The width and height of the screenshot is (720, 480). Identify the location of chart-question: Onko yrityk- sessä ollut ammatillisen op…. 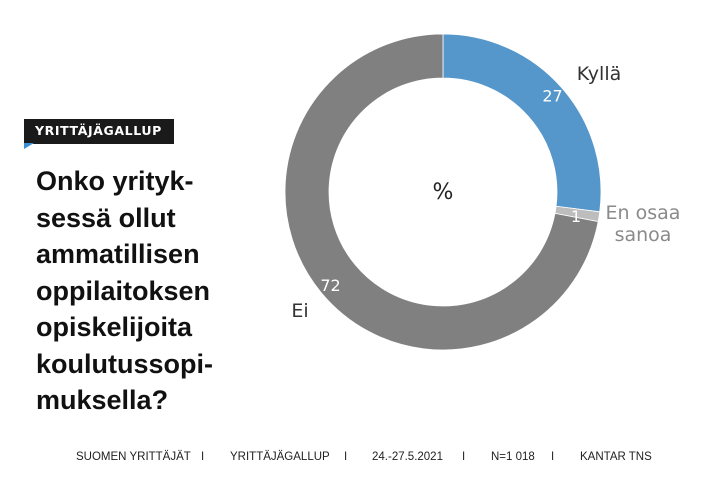
(124, 290).